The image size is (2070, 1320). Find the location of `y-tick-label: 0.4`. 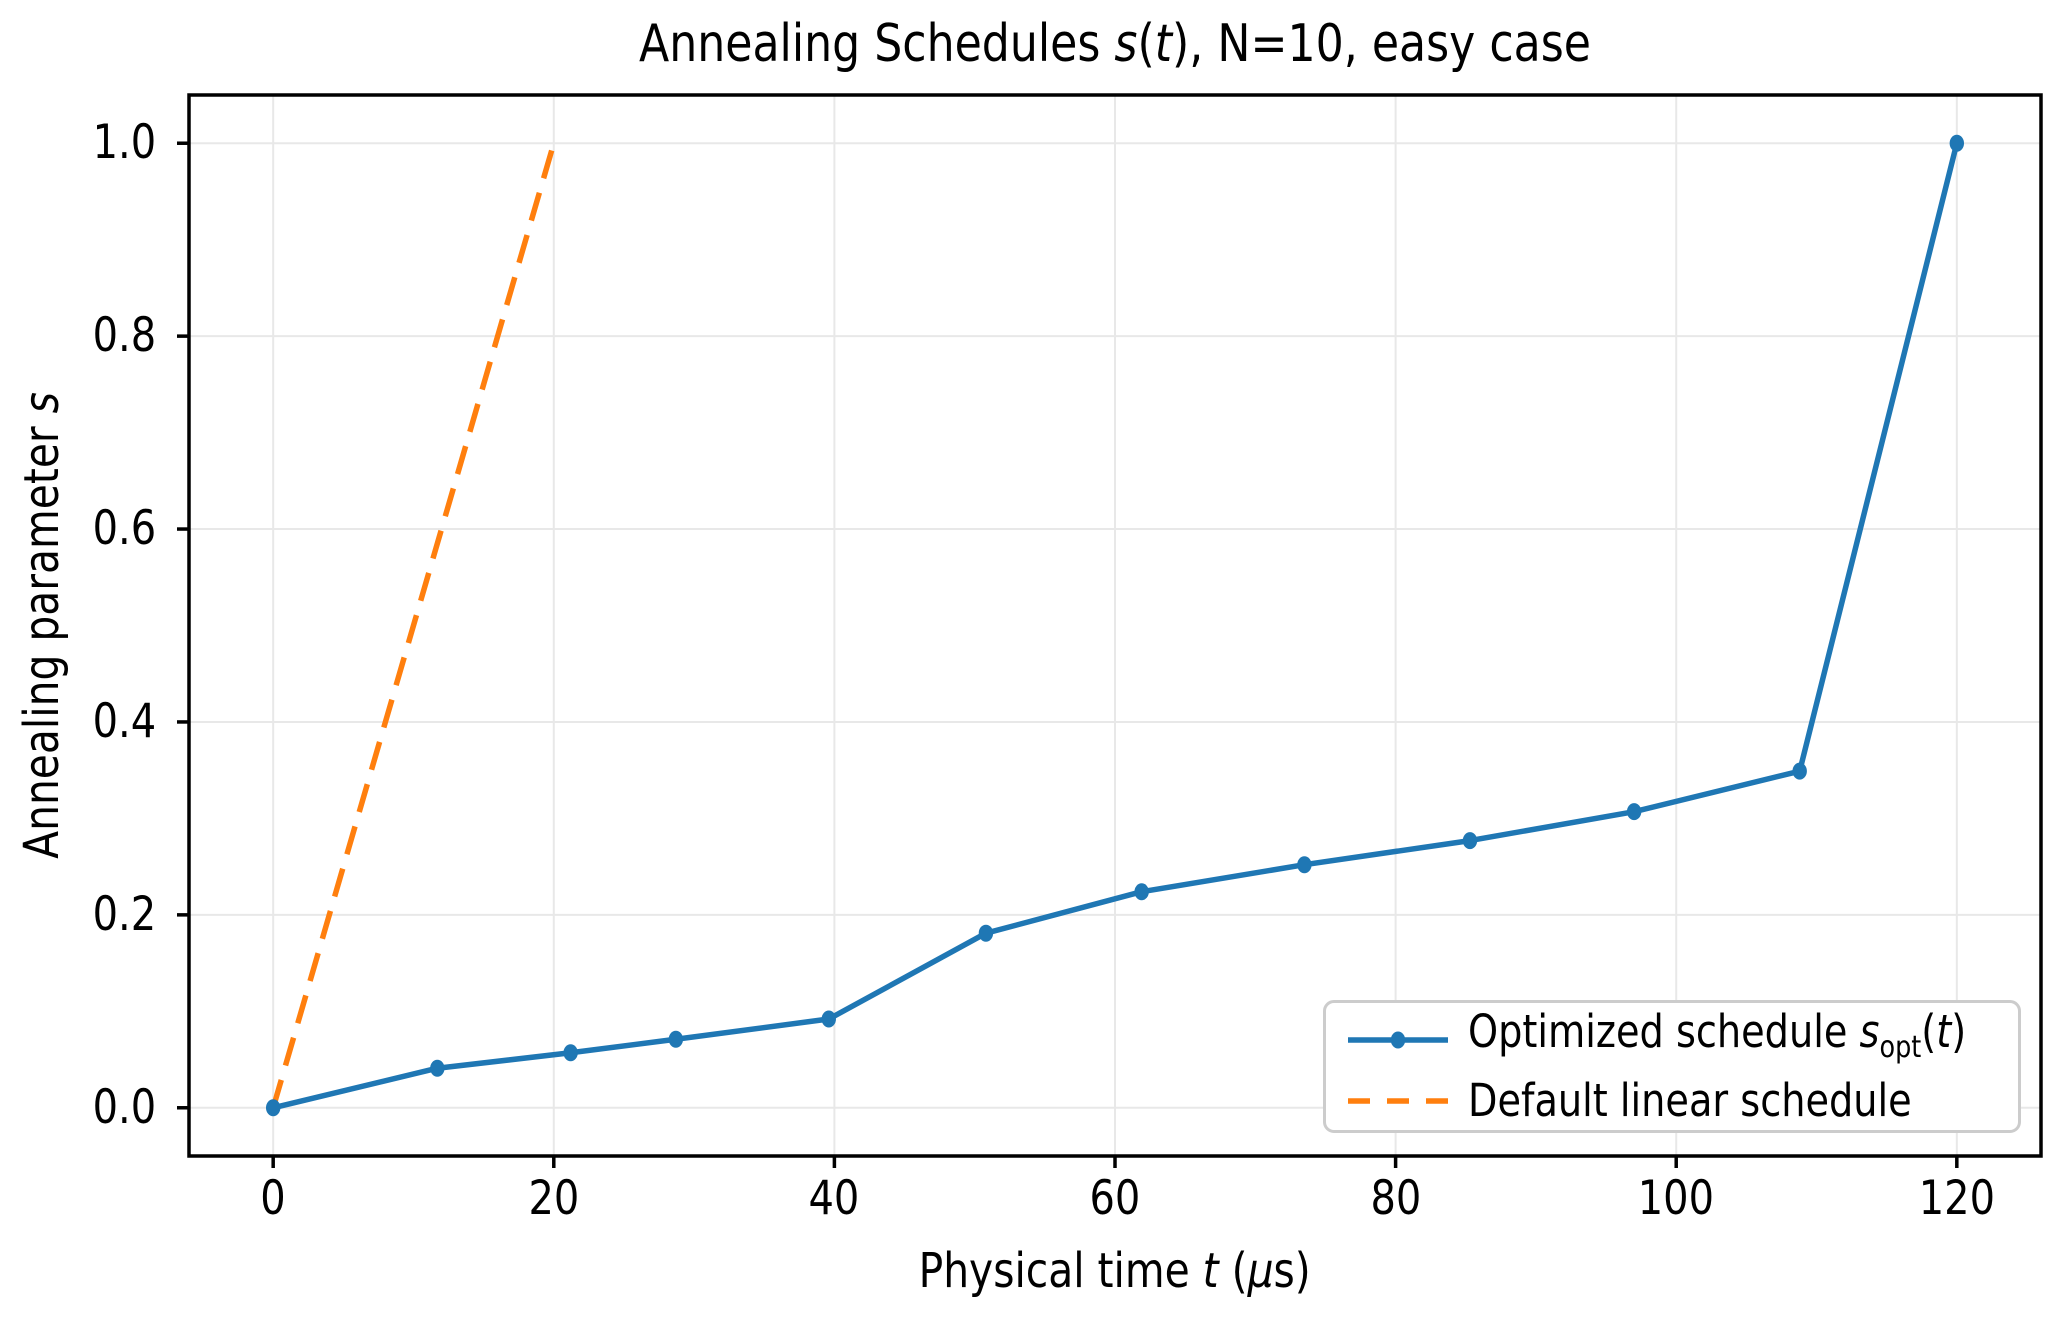

y-tick-label: 0.4 is located at coordinates (124, 721).